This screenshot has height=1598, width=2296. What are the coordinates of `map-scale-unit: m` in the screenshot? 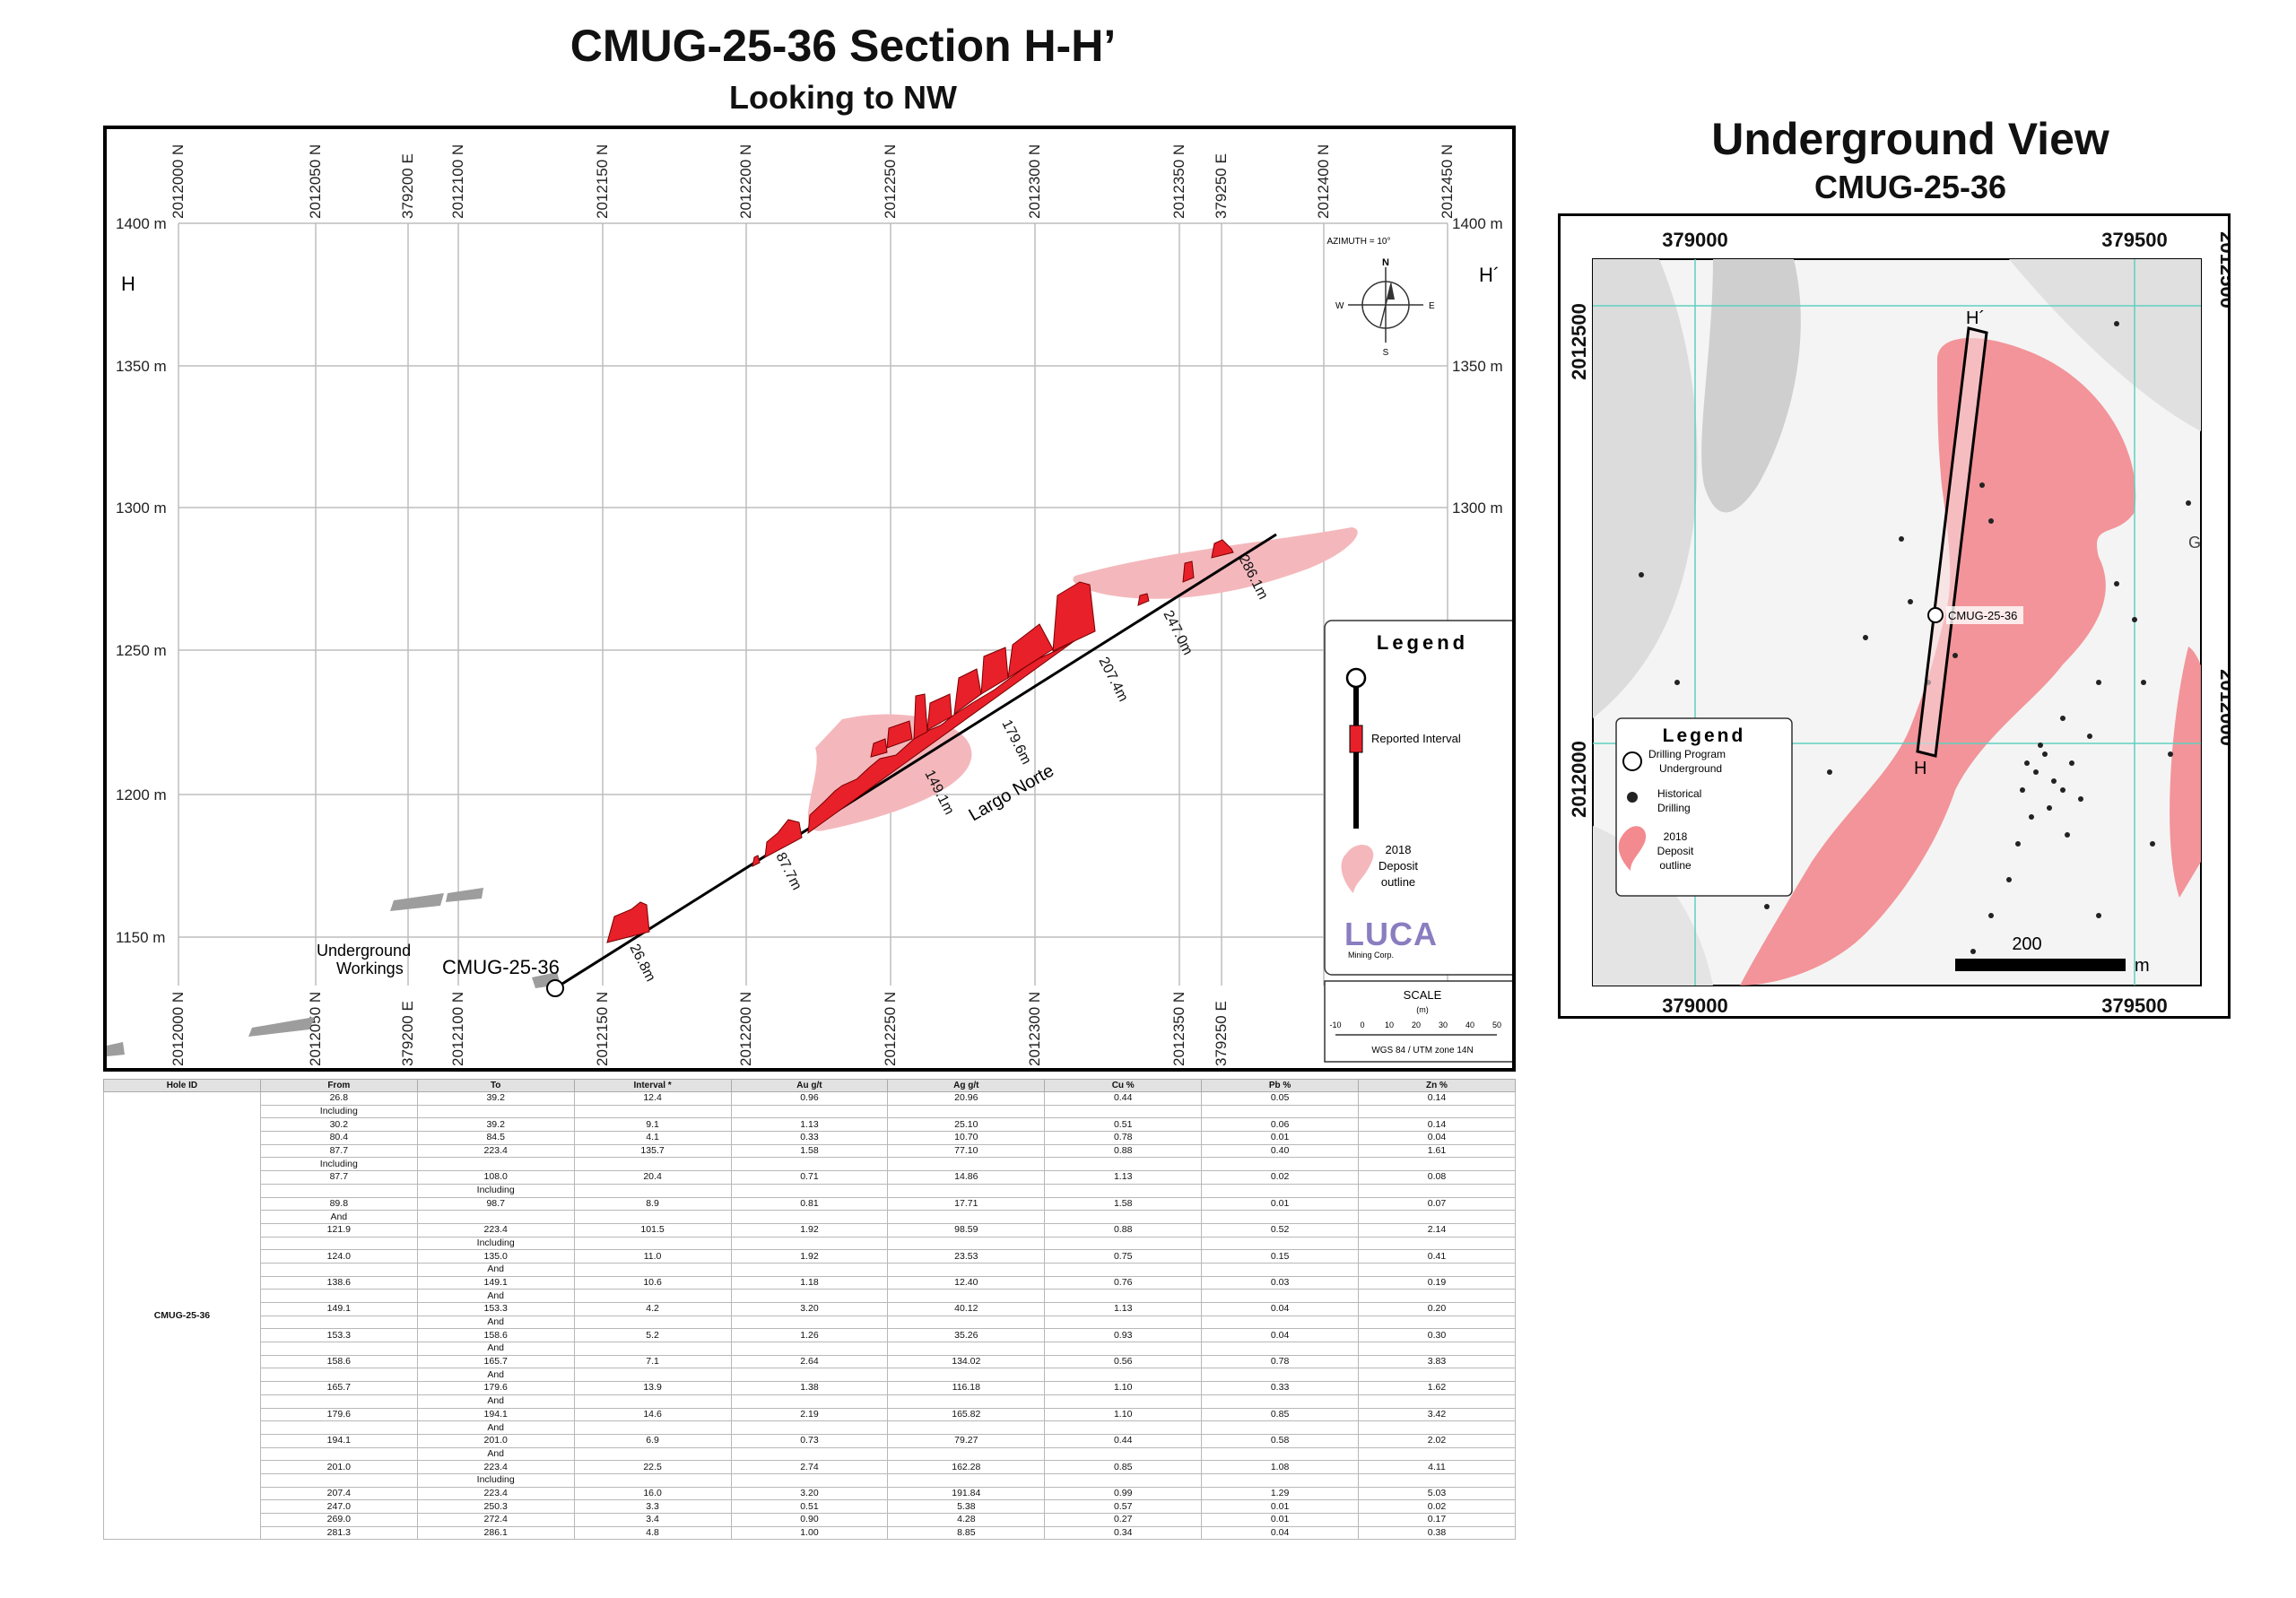 It's located at (2142, 966).